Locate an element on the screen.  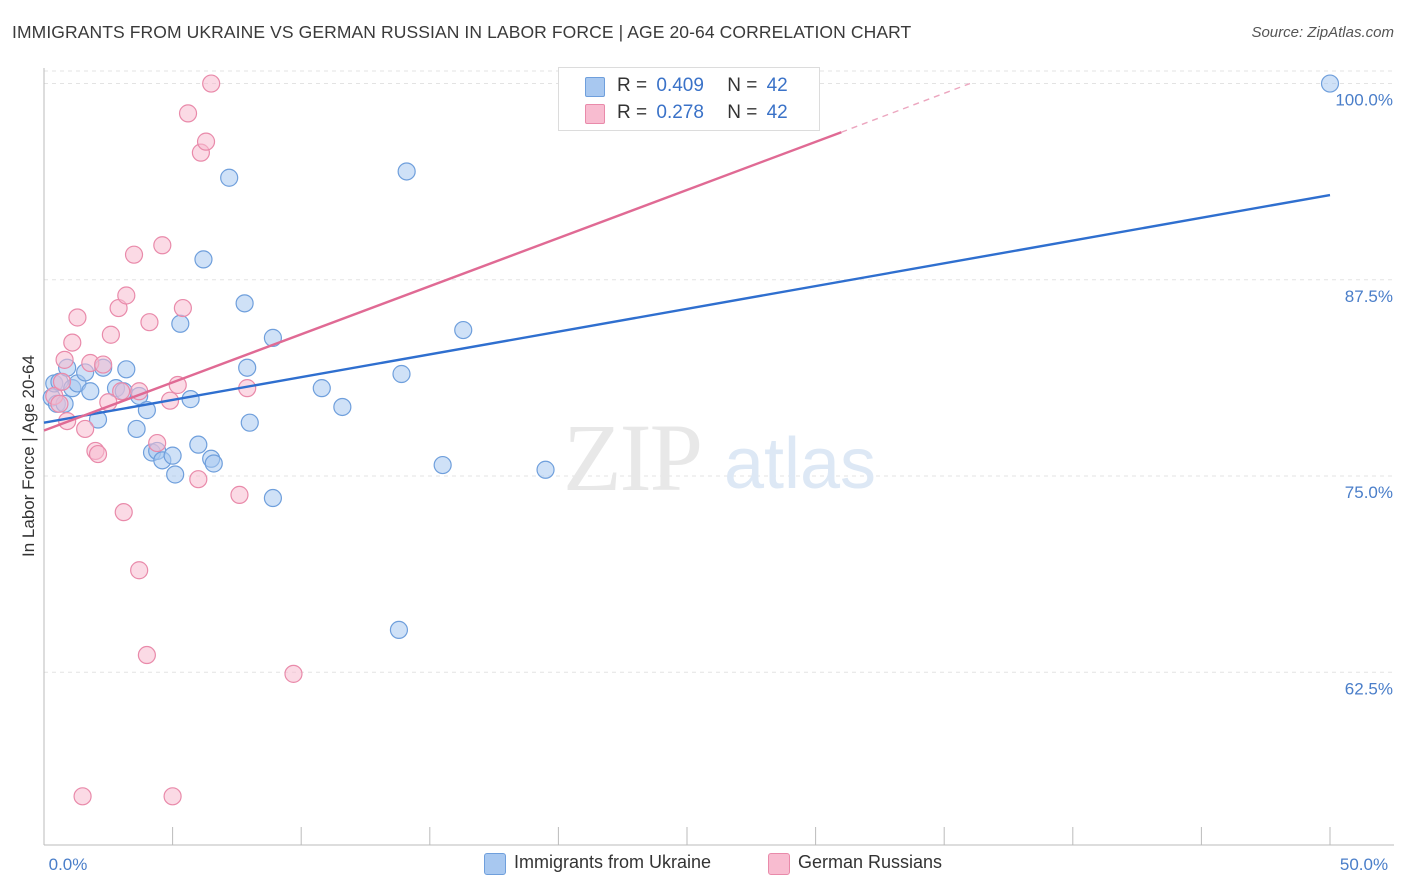
legend-r-value-ukraine: 0.409 is located at coordinates (680, 85).